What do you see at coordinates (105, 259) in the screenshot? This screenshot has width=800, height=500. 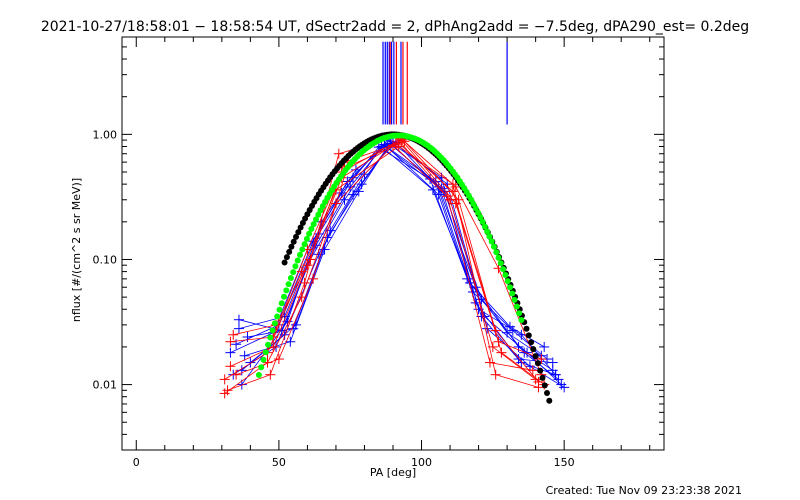 I see `y-tick-label: 0.10` at bounding box center [105, 259].